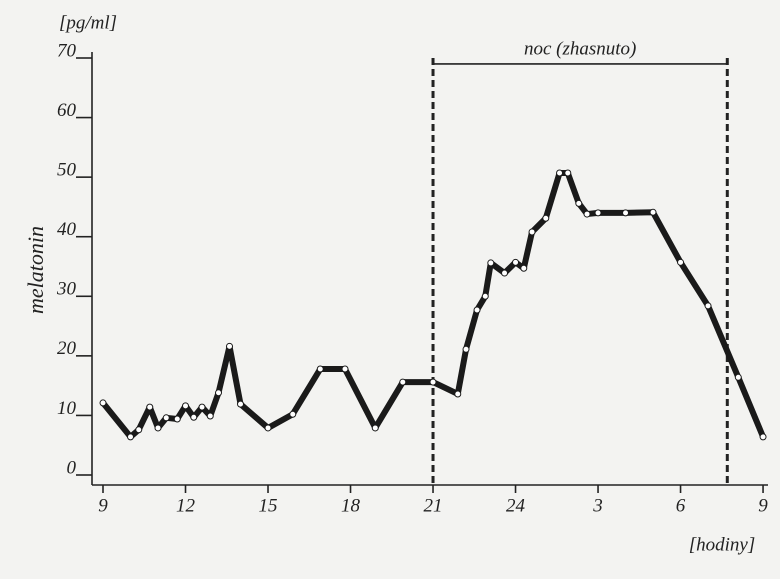 The image size is (780, 579). I want to click on x-tick-label: 6, so click(681, 505).